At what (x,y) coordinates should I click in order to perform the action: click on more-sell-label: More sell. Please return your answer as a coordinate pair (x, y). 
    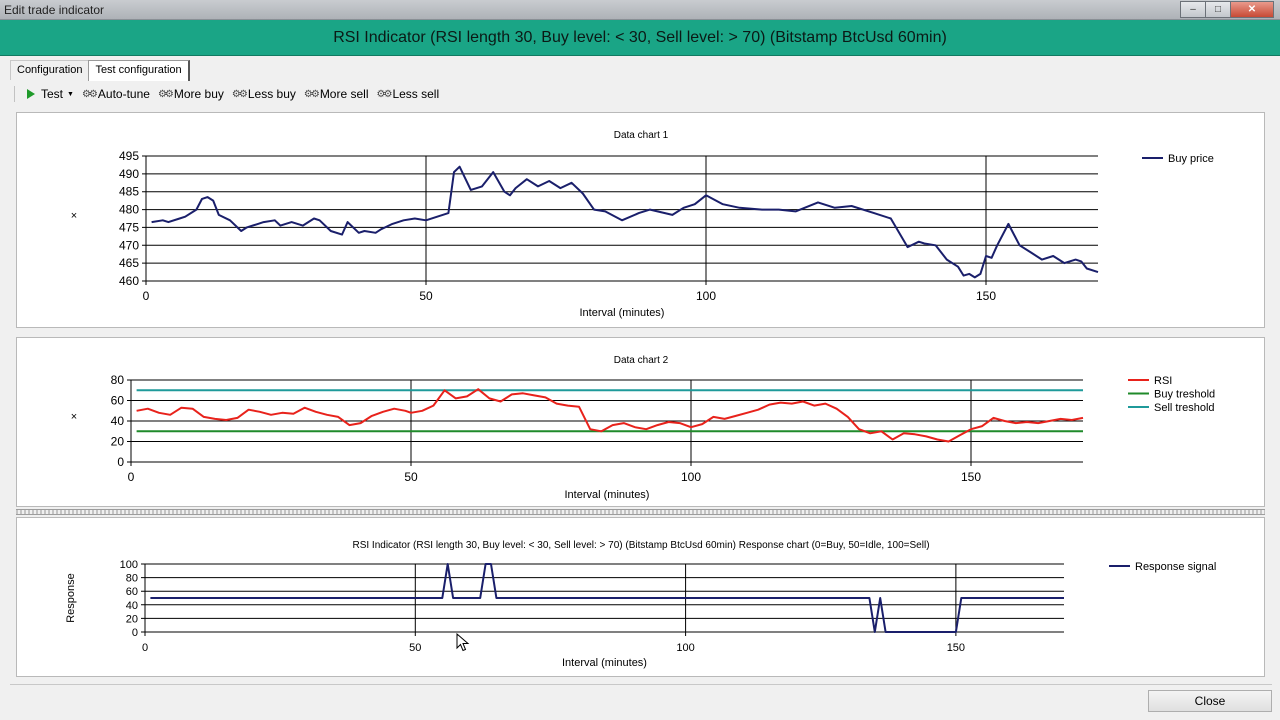
    Looking at the image, I should click on (344, 94).